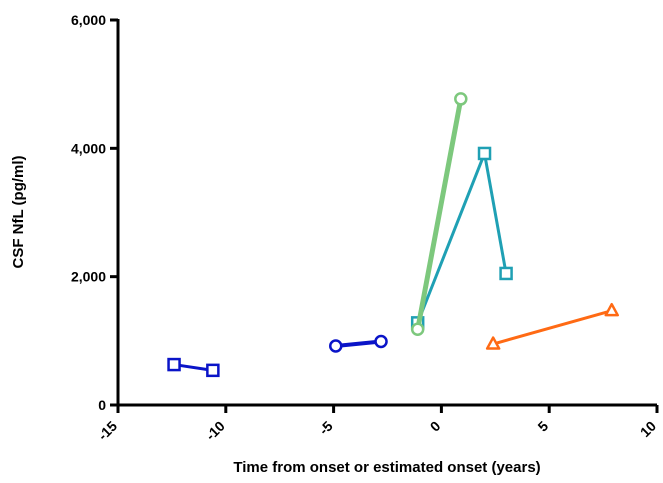 This screenshot has height=483, width=663. Describe the element at coordinates (107, 431) in the screenshot. I see `x-tick-label: -15` at that location.